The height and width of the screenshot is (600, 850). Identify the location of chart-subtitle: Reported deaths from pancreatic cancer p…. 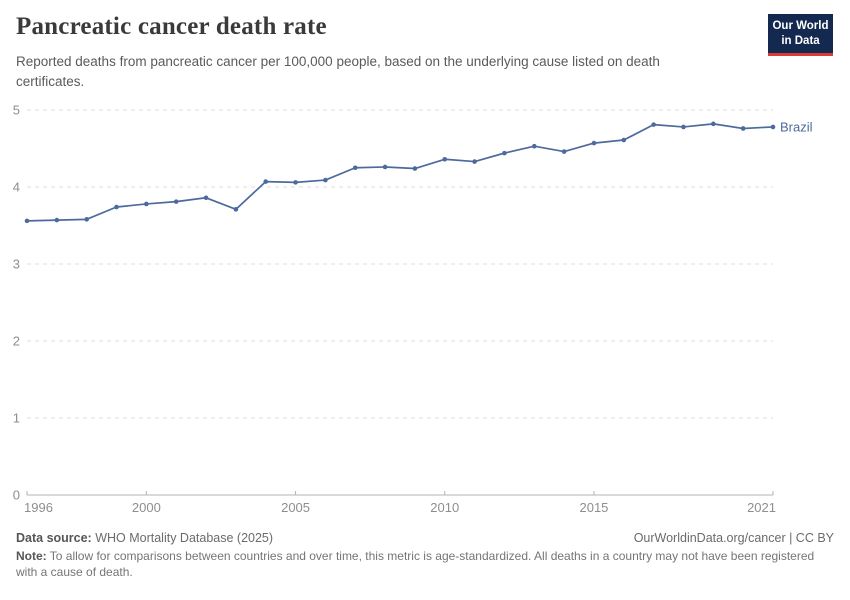
(338, 71).